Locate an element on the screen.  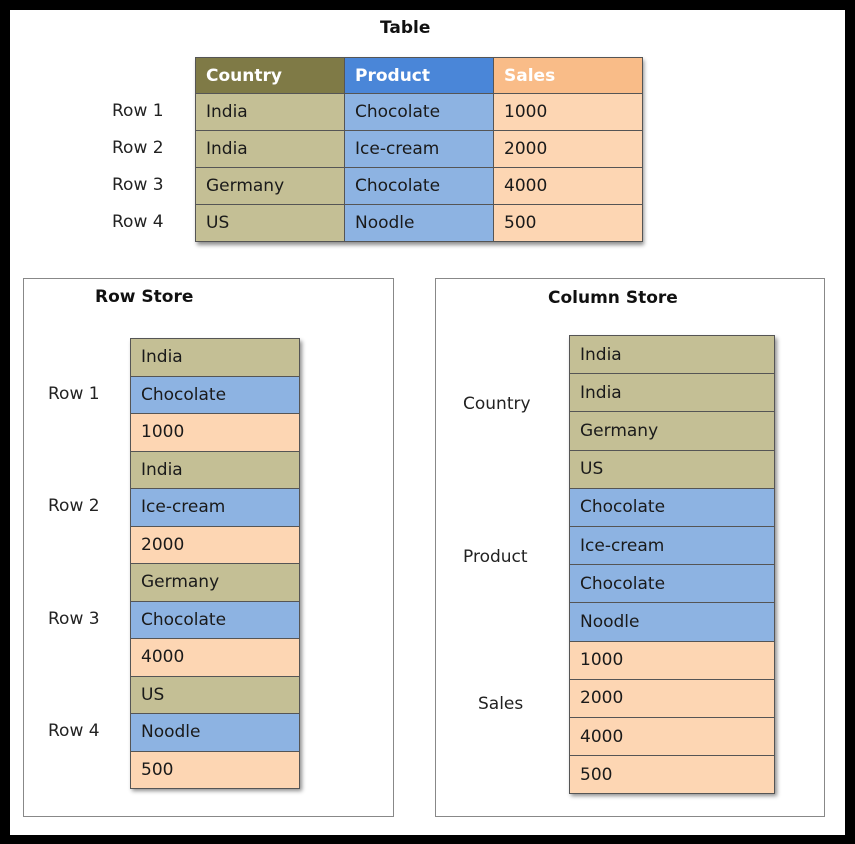
column-group-label: Country is located at coordinates (497, 404).